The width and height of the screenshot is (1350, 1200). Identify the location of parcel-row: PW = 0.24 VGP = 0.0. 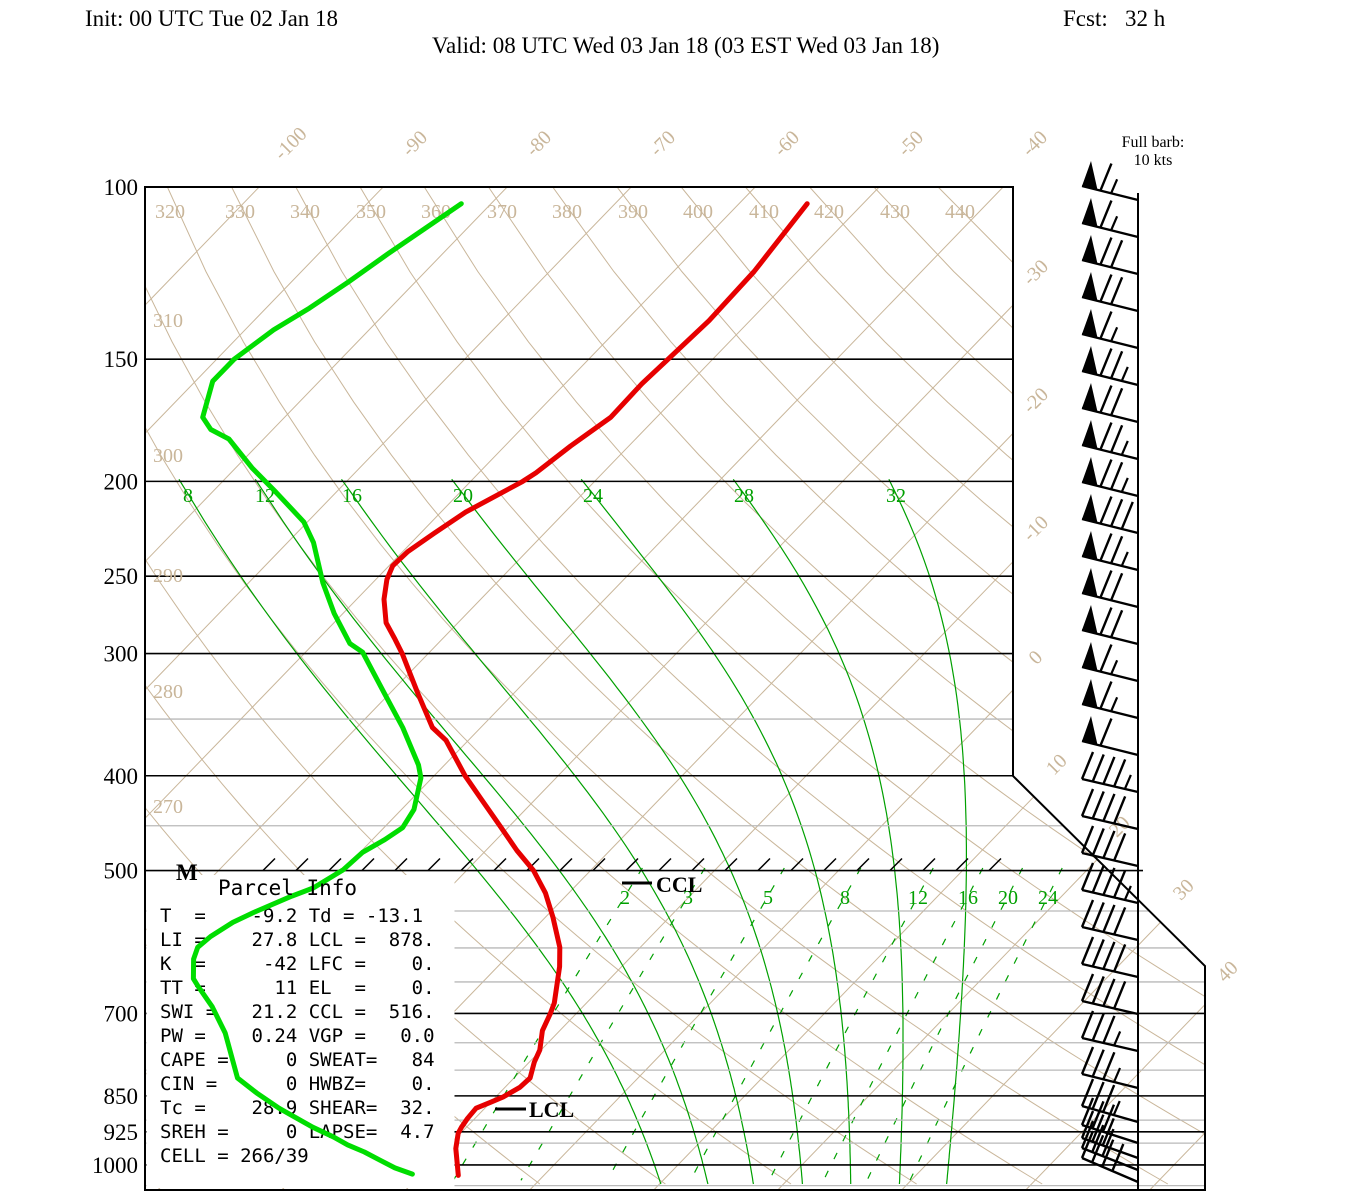
(297, 1036).